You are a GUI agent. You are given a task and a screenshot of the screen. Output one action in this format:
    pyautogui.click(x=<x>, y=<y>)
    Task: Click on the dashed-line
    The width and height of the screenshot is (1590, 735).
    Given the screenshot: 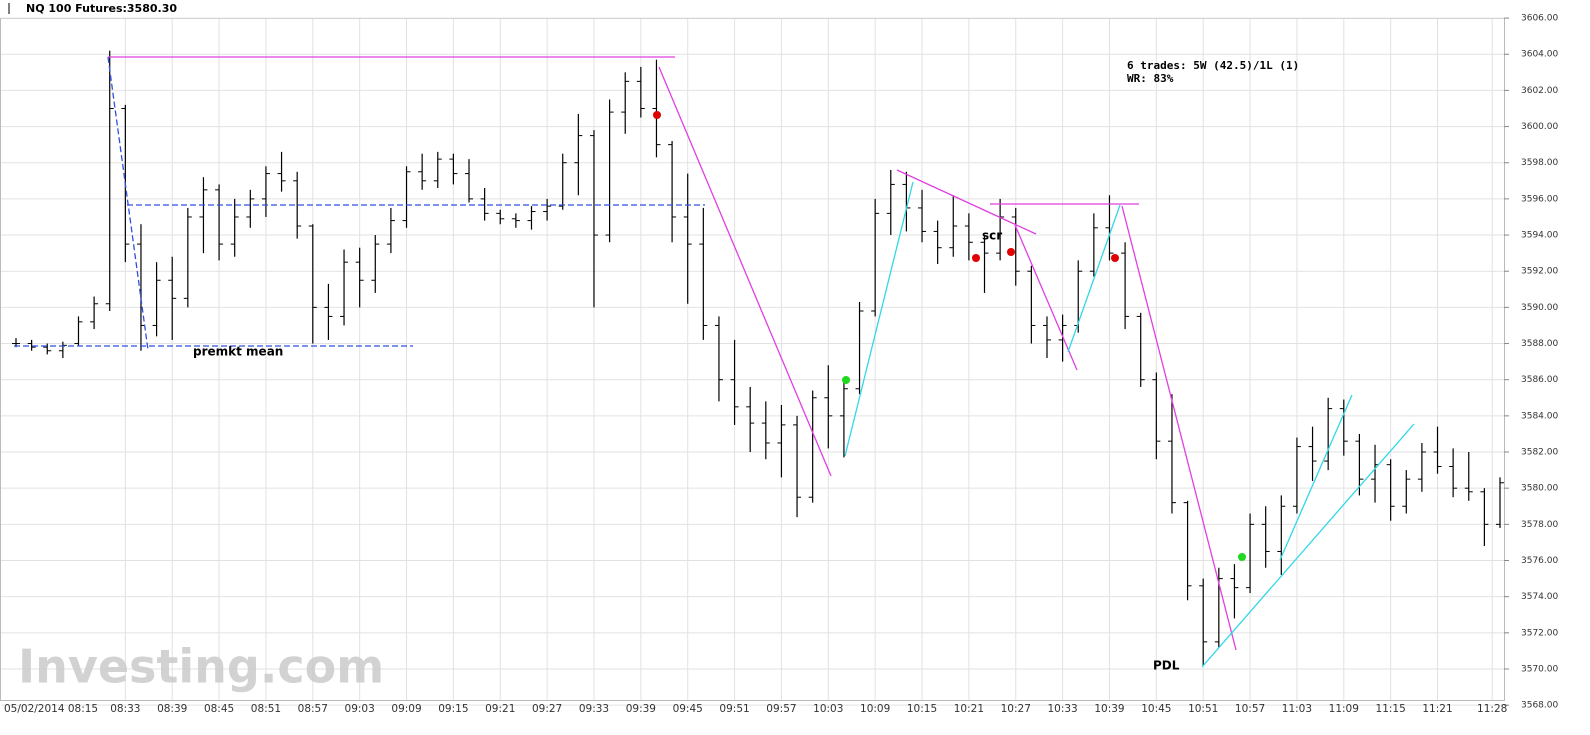 What is the action you would take?
    pyautogui.click(x=128, y=203)
    